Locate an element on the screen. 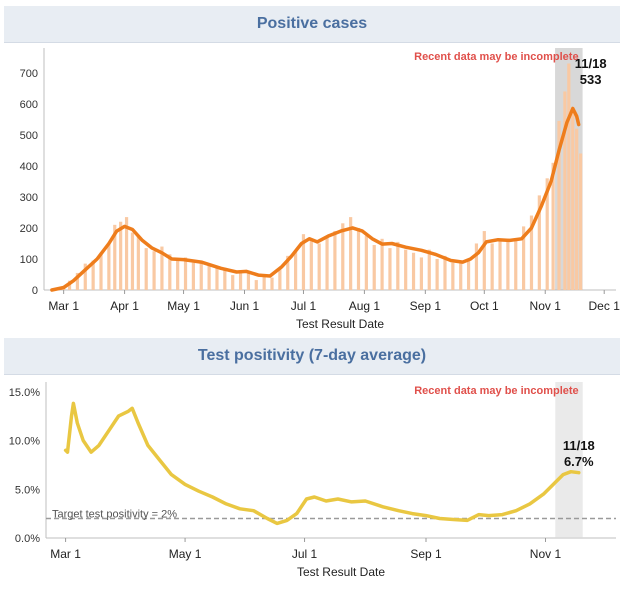 The image size is (630, 591). positivity-chart-title: Test positivity (7-day average) is located at coordinates (312, 355).